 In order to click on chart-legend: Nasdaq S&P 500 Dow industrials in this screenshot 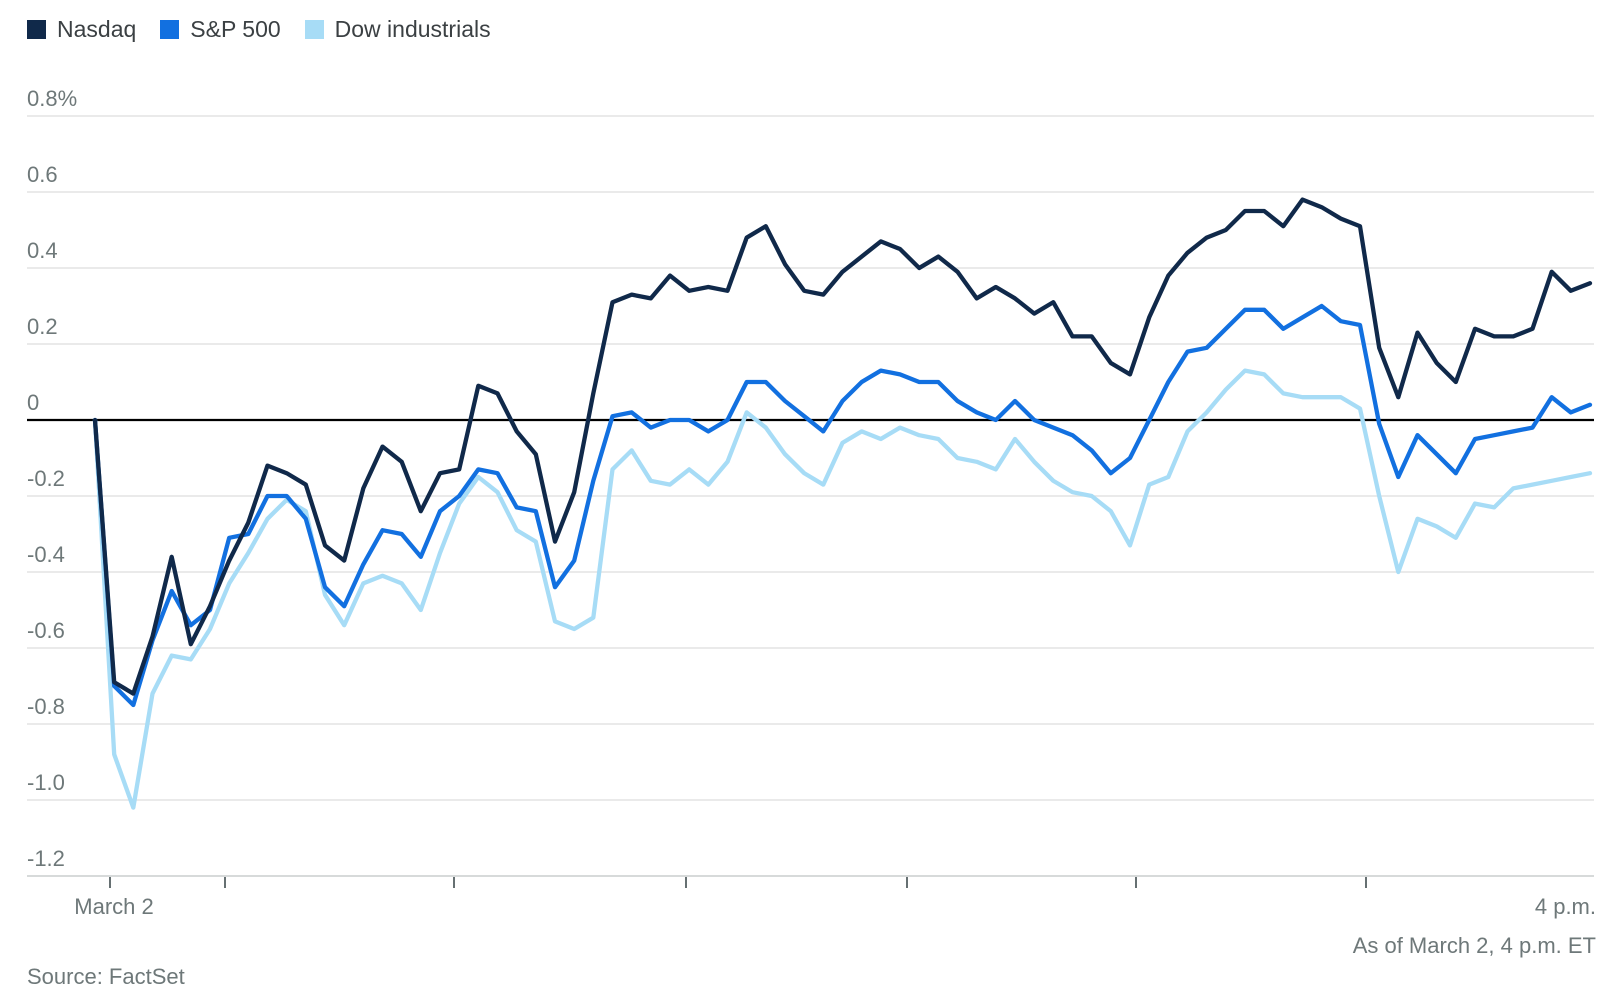, I will do `click(271, 29)`.